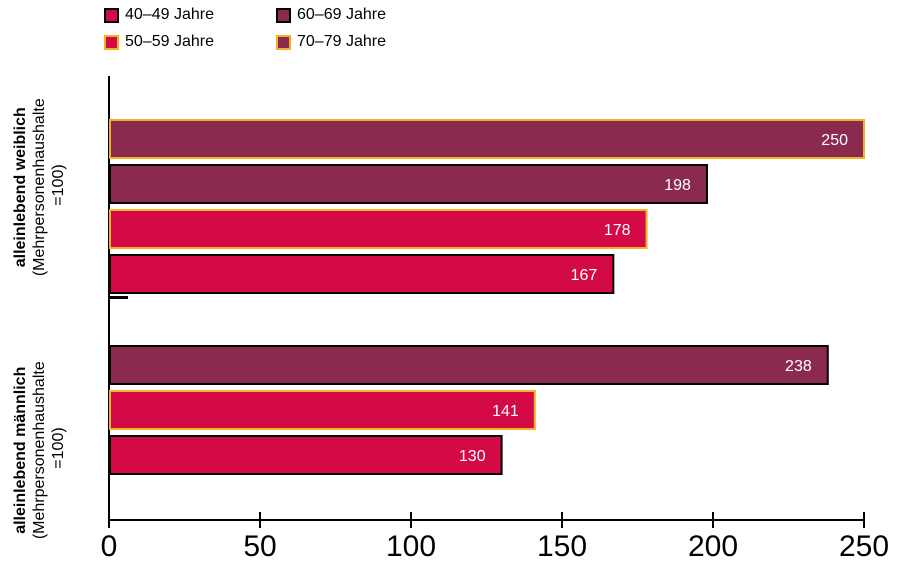 The width and height of the screenshot is (900, 561). I want to click on legend-item-60-69: 60–69 Jahre, so click(331, 15).